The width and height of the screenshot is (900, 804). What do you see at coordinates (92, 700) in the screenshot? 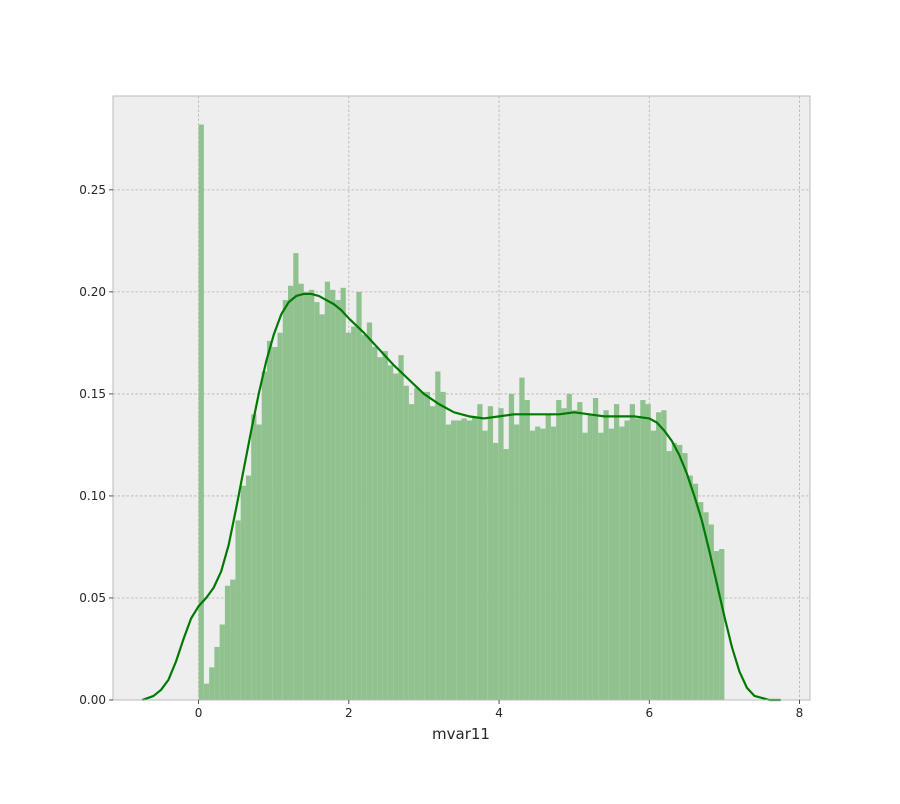
I see `y-tick-label: 0.00` at bounding box center [92, 700].